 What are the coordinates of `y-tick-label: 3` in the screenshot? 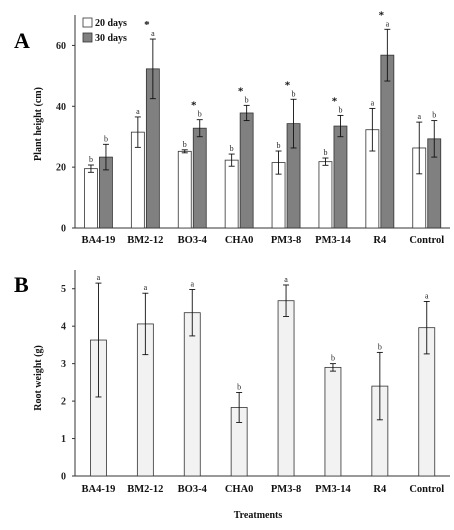 It's located at (63, 364).